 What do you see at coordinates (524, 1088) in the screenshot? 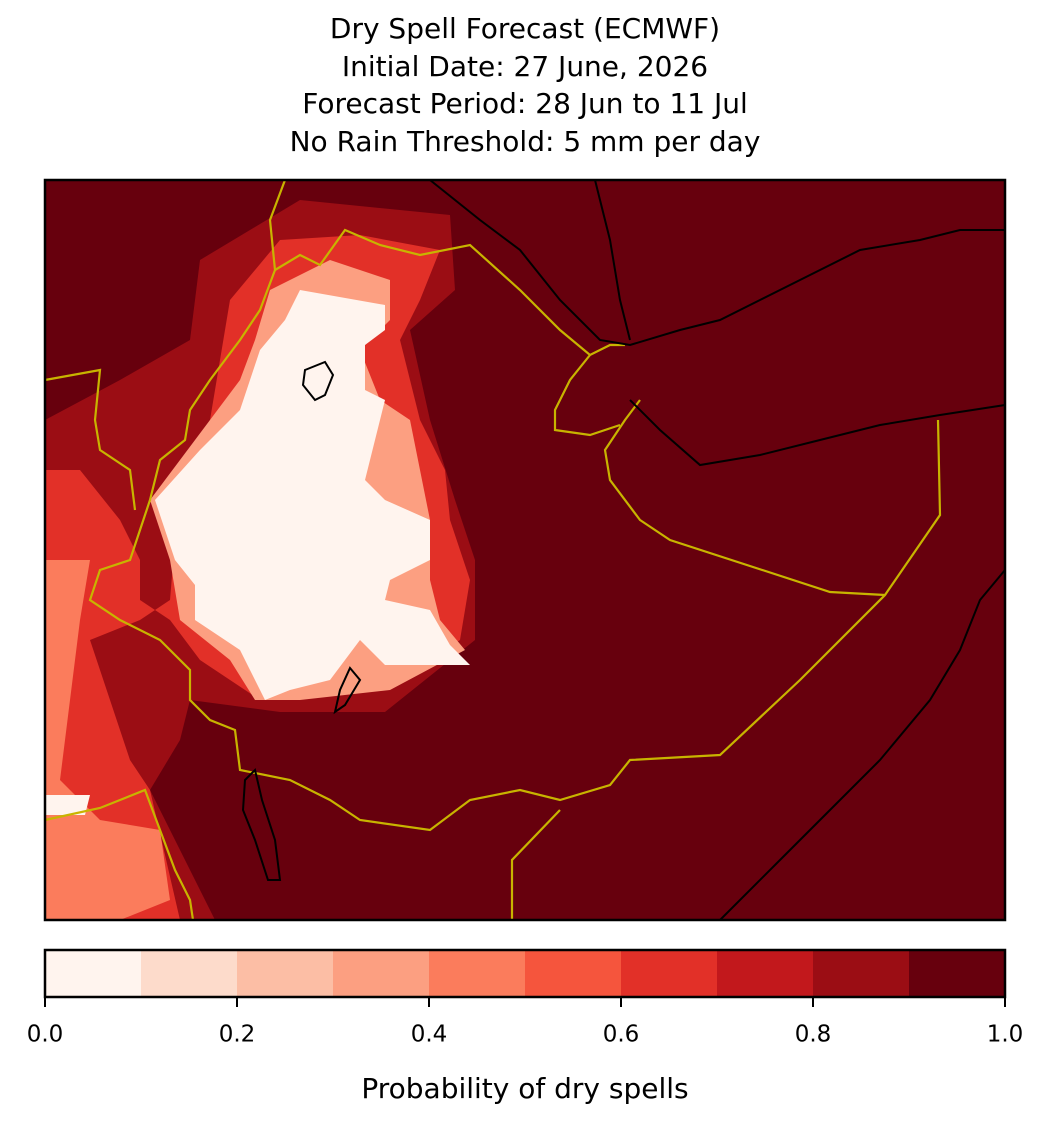
I see `colorbar-label: Probability of dry spells` at bounding box center [524, 1088].